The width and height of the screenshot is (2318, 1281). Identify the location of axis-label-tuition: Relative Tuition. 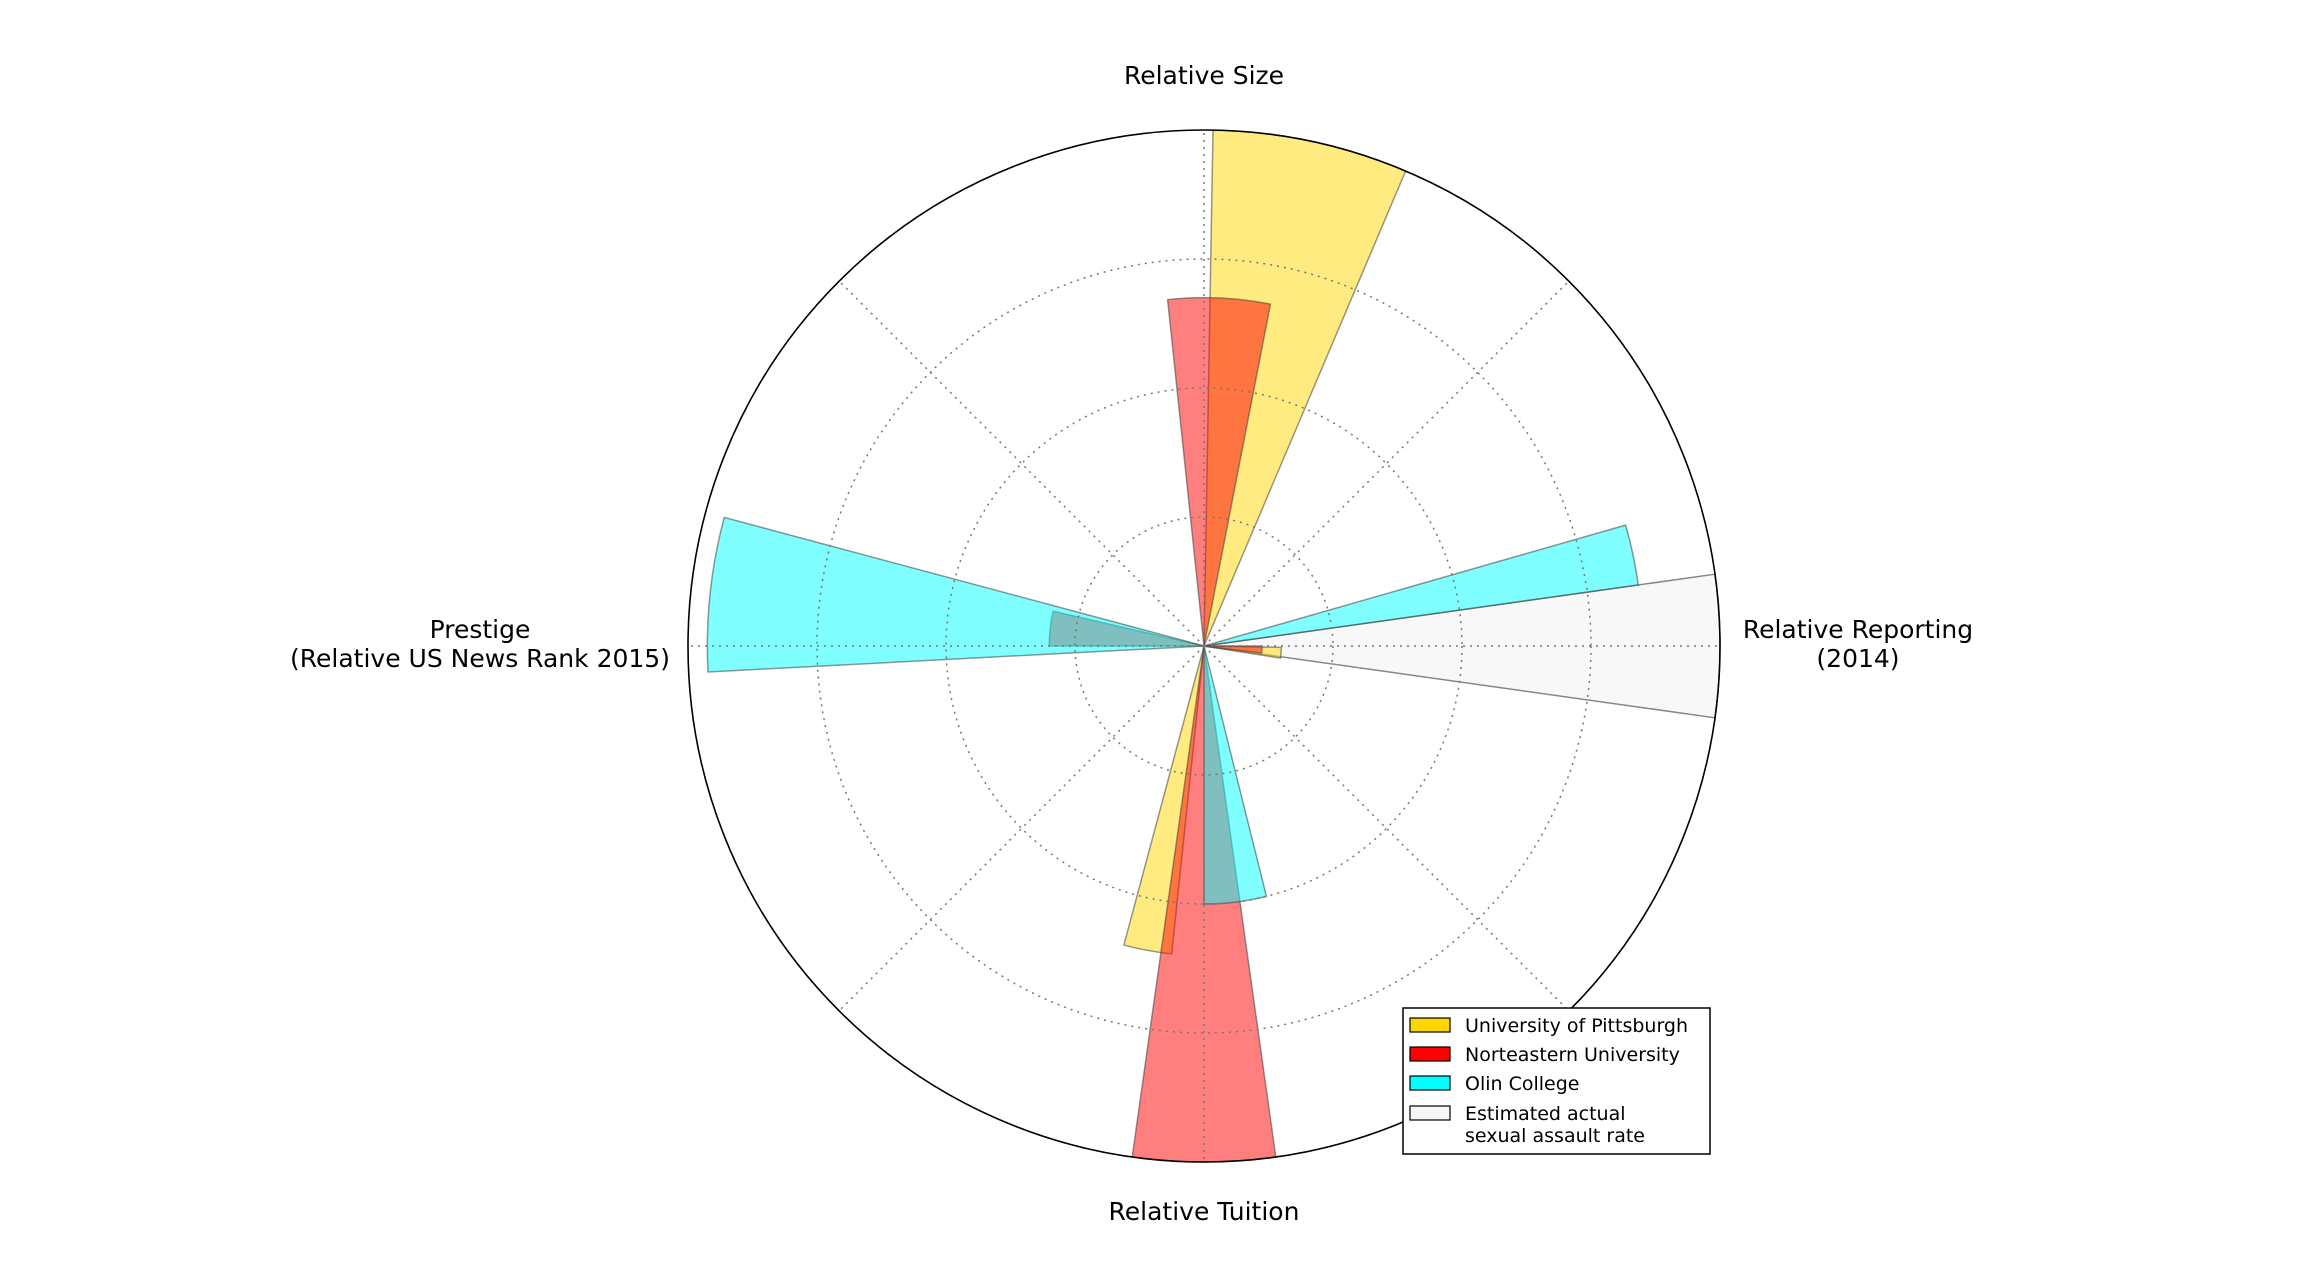
(1204, 1211).